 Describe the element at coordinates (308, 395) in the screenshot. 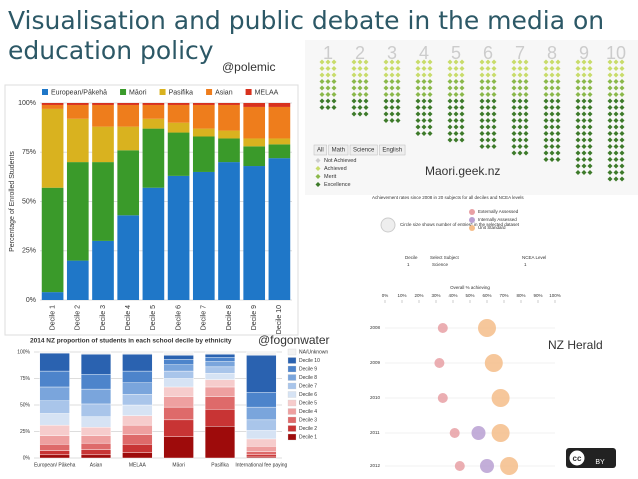

I see `legend-label: Decile 6` at that location.